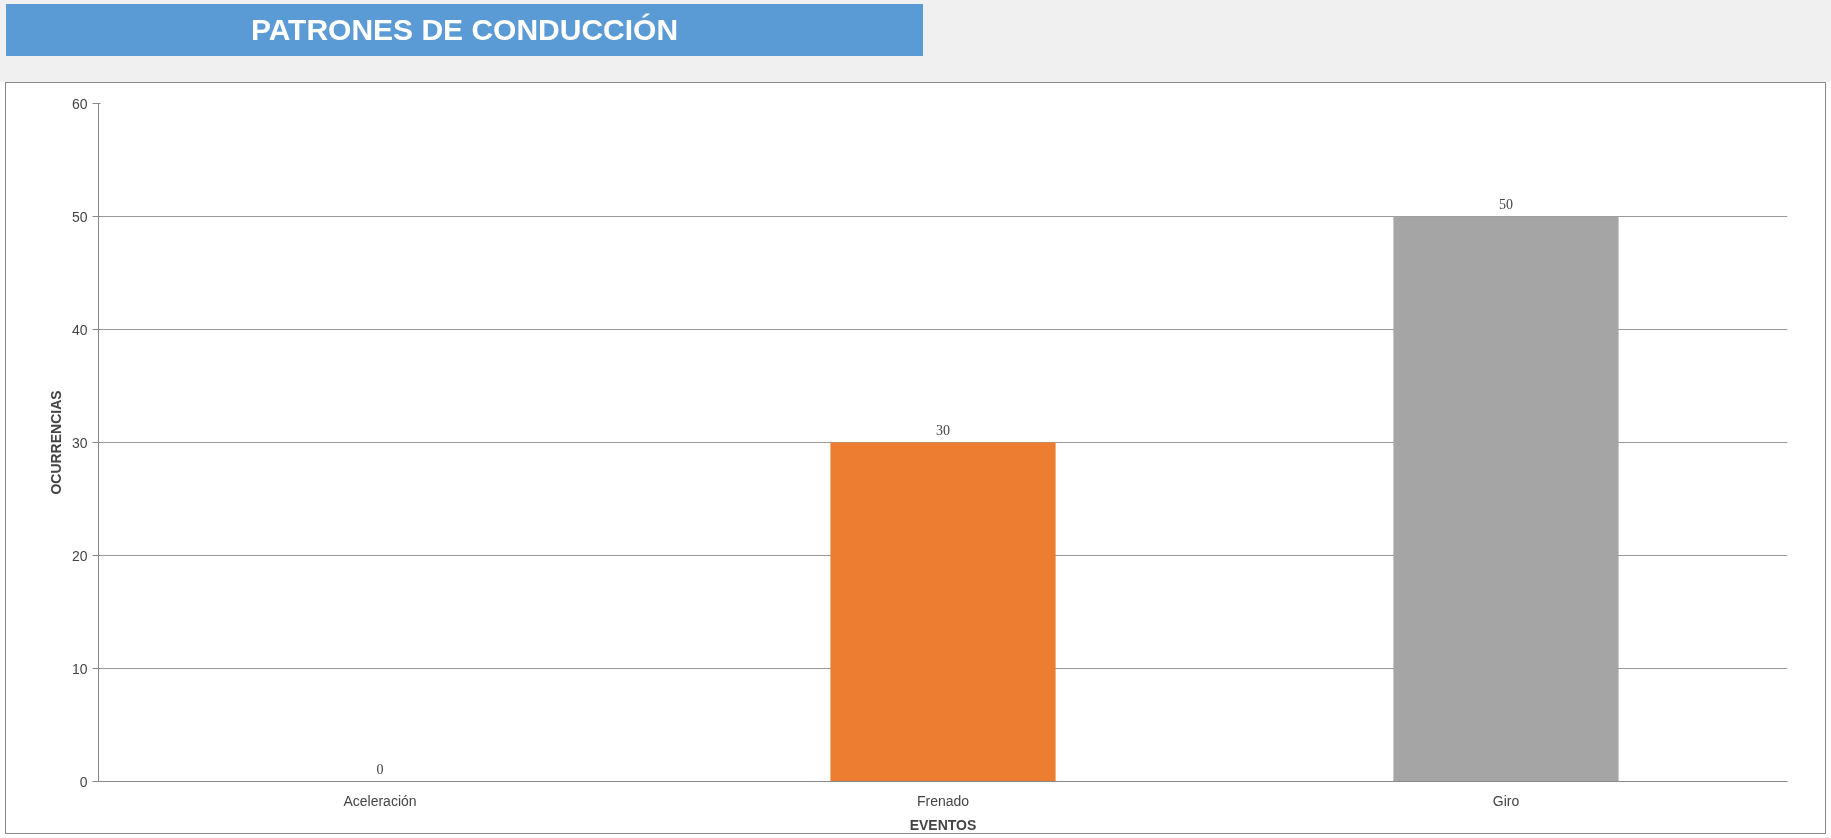 Image resolution: width=1831 pixels, height=838 pixels. I want to click on y-tick-label: 0, so click(83, 781).